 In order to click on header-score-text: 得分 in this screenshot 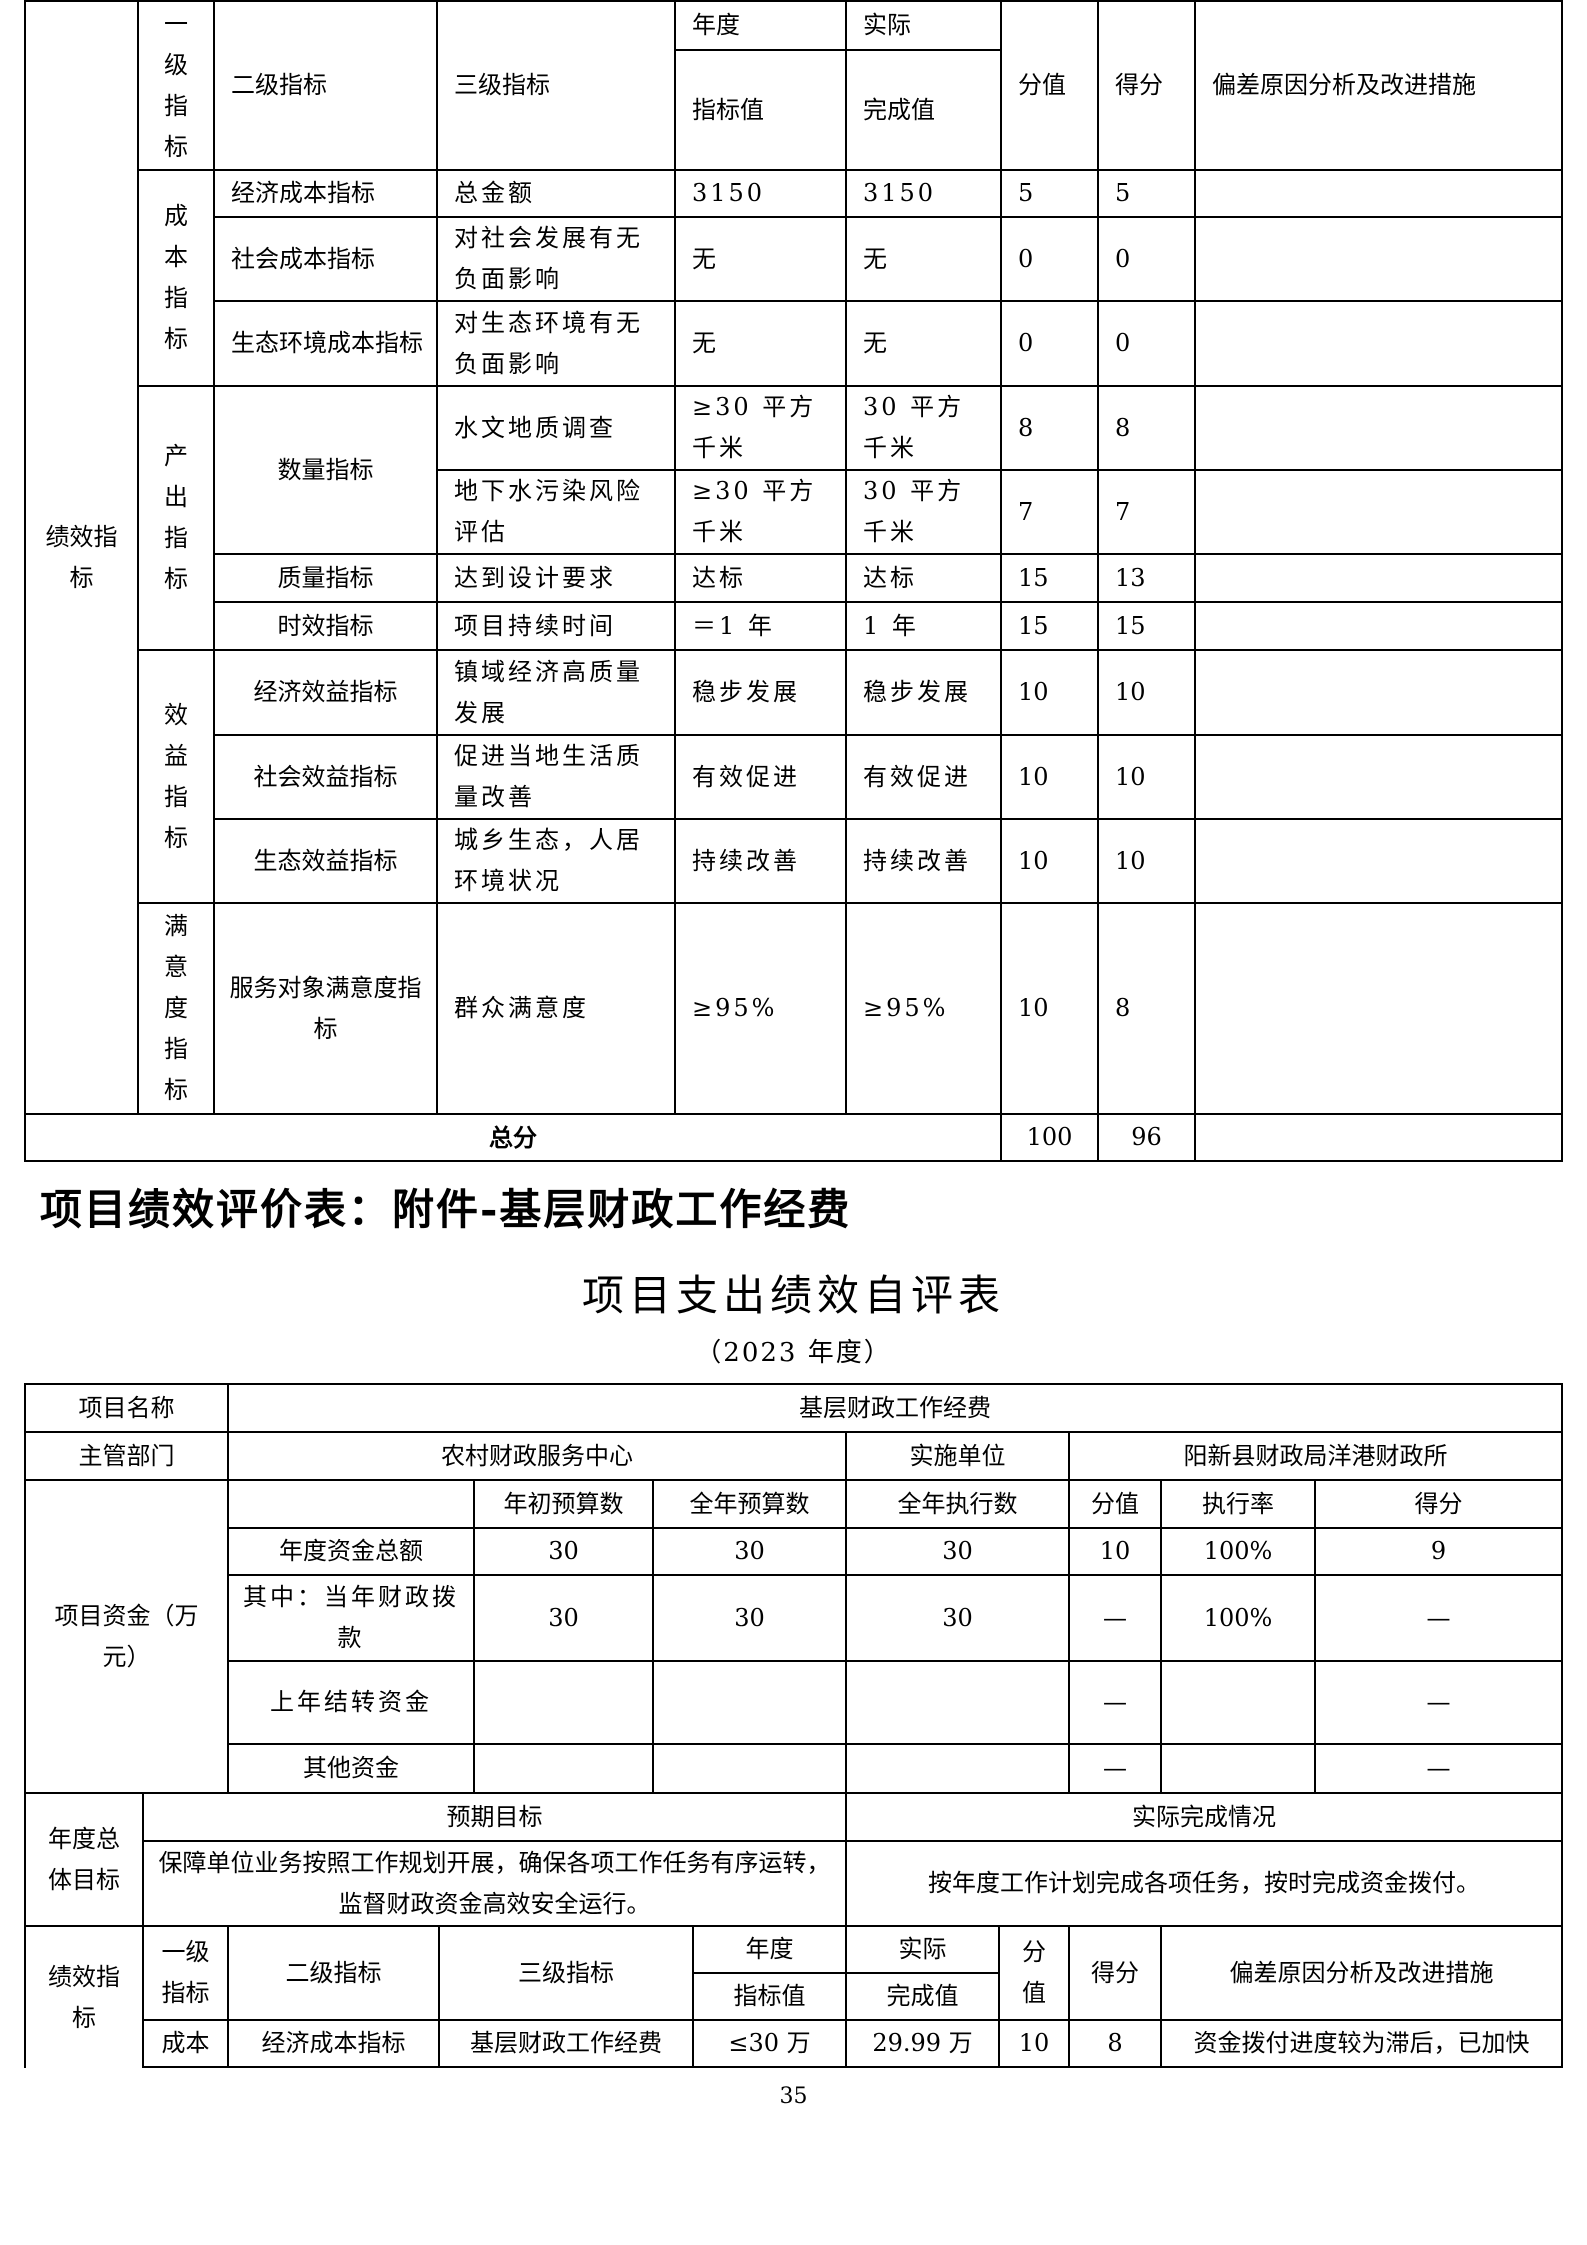, I will do `click(1139, 85)`.